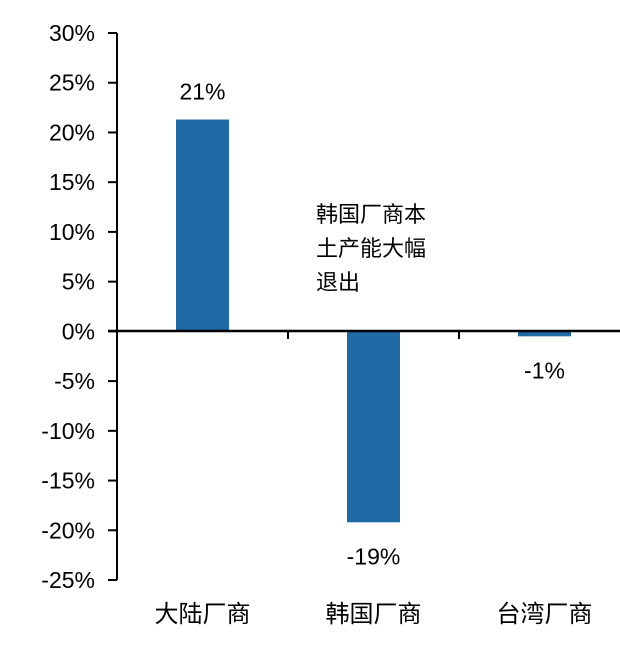 The width and height of the screenshot is (620, 645). I want to click on y-tick-label: -5%, so click(74, 381).